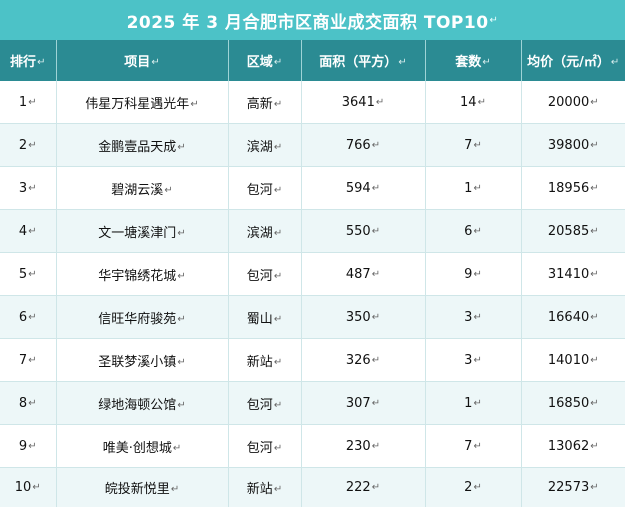 This screenshot has height=507, width=625. What do you see at coordinates (142, 274) in the screenshot?
I see `cell-project: 华宇锦绣花城↵` at bounding box center [142, 274].